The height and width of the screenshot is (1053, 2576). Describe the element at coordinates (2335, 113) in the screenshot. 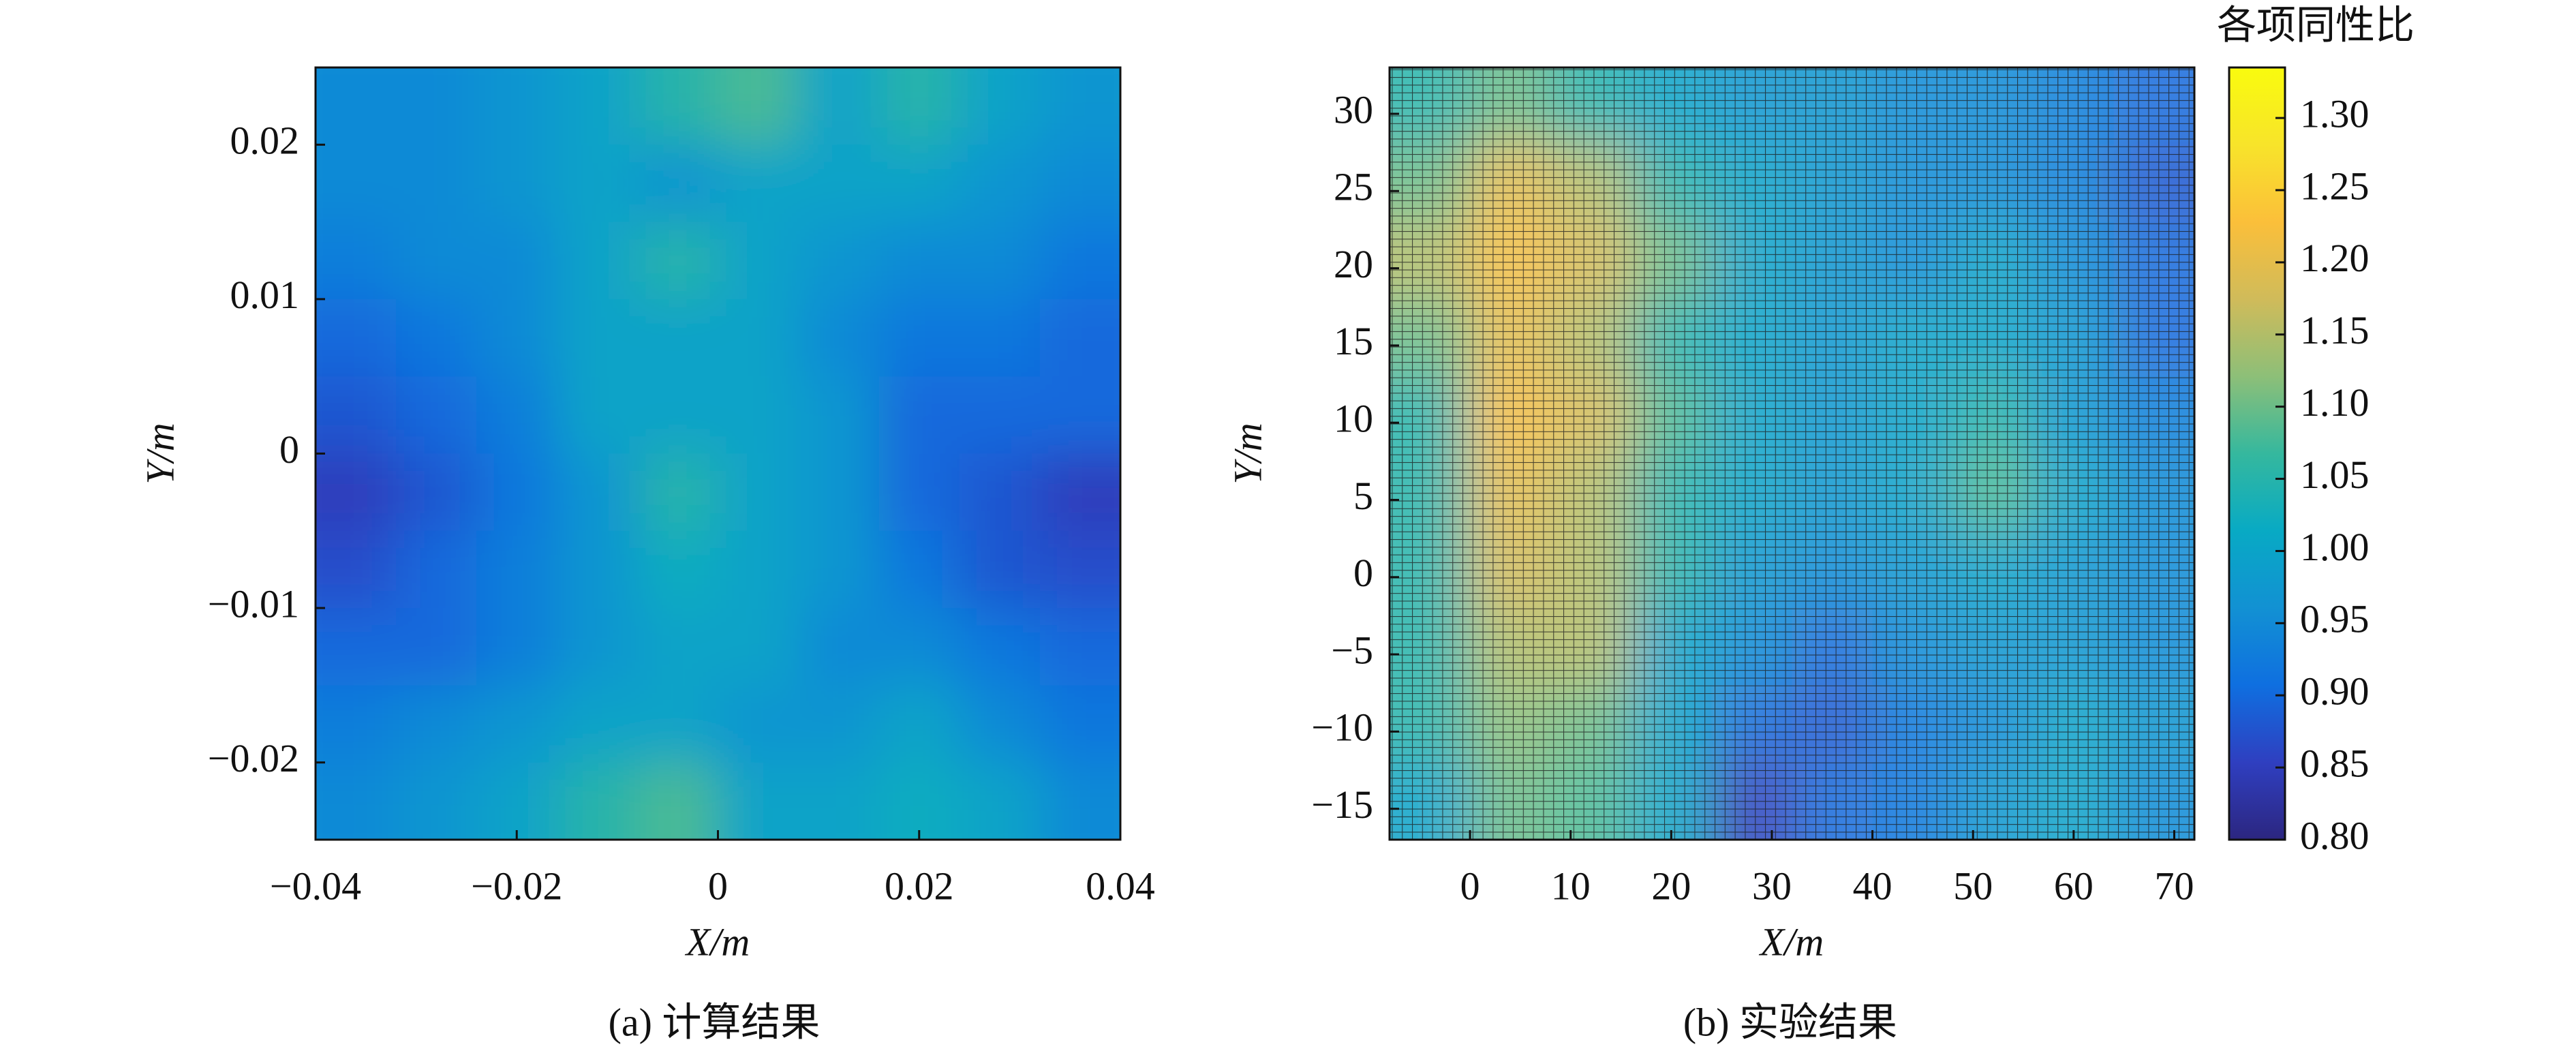

I see `colorbar-tick-label: 1.30` at that location.